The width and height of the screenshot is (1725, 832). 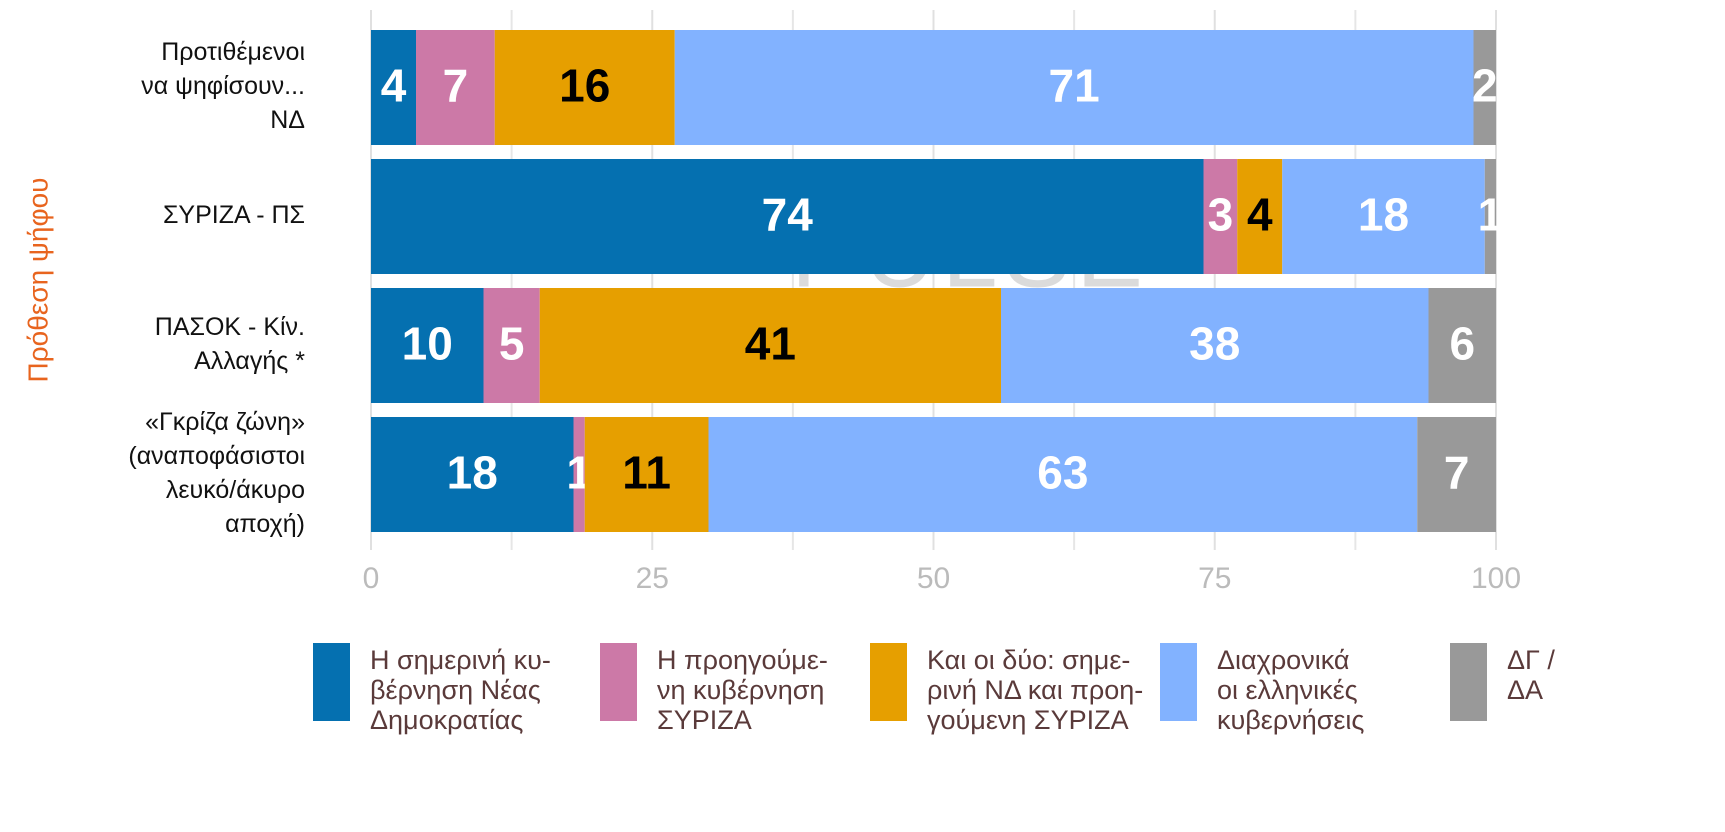 What do you see at coordinates (371, 578) in the screenshot?
I see `x-tick-label: 0` at bounding box center [371, 578].